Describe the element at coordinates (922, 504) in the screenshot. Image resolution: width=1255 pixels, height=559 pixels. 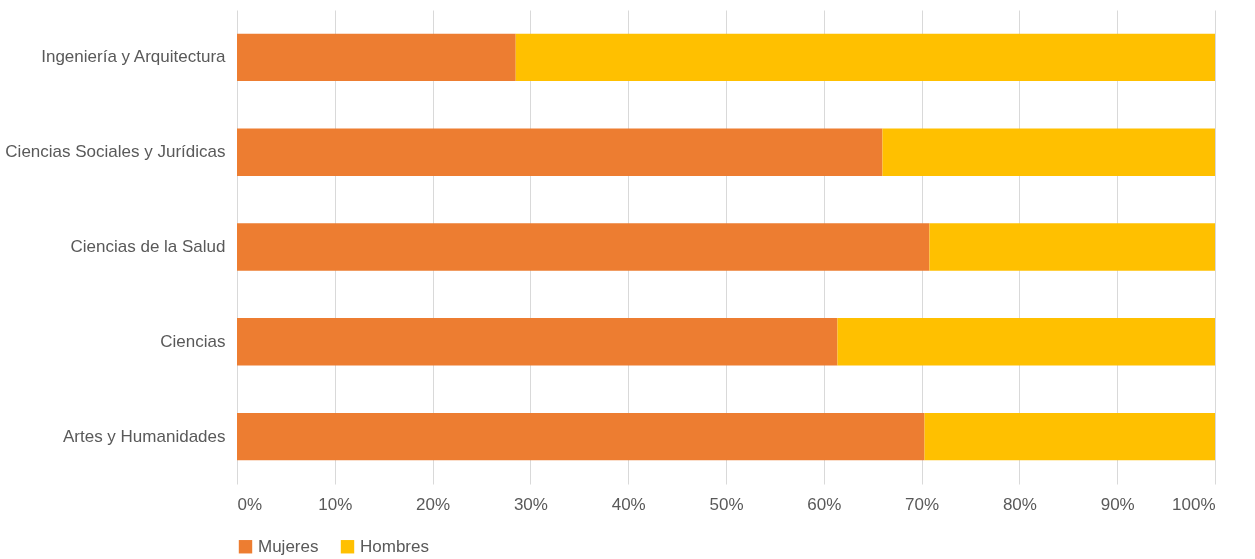
I see `x-tick-label: 70%` at that location.